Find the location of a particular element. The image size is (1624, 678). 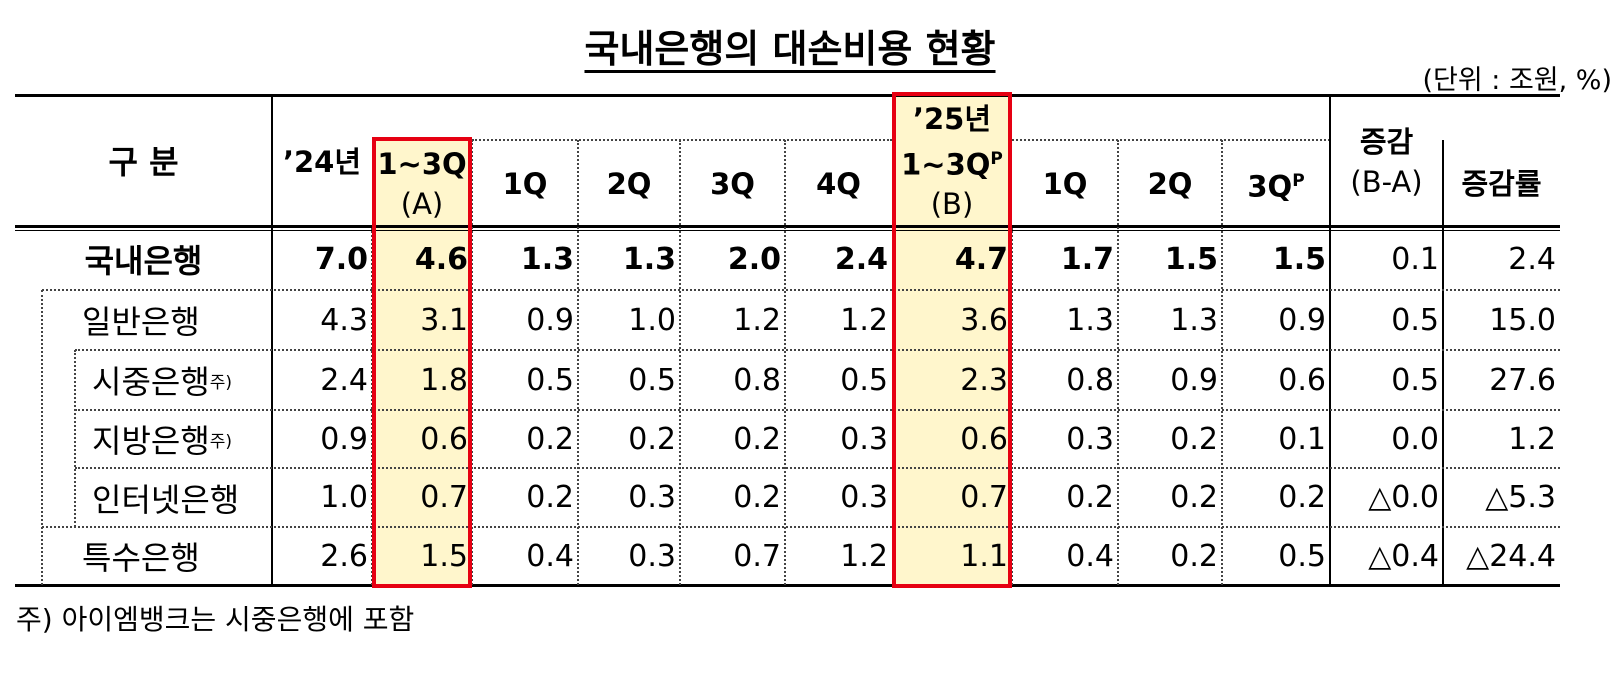

row-label: 국내은행 is located at coordinates (143, 259).